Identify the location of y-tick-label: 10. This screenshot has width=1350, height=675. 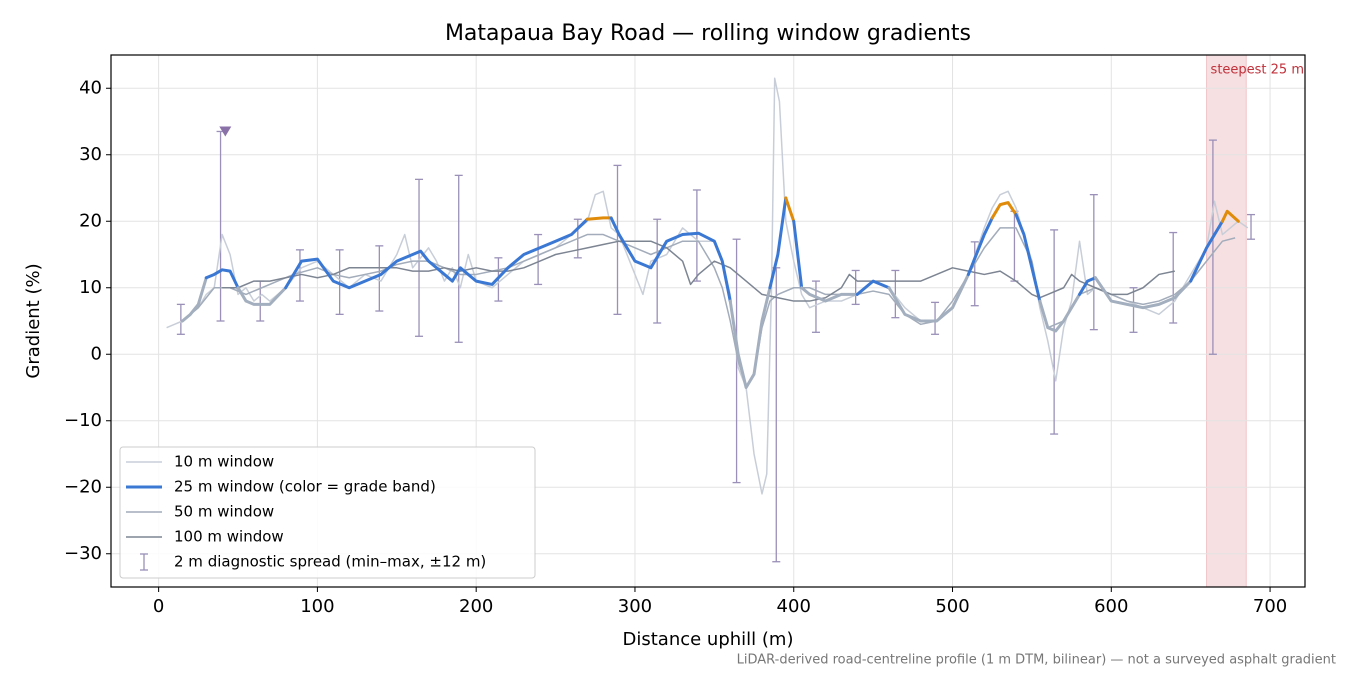
(90, 287).